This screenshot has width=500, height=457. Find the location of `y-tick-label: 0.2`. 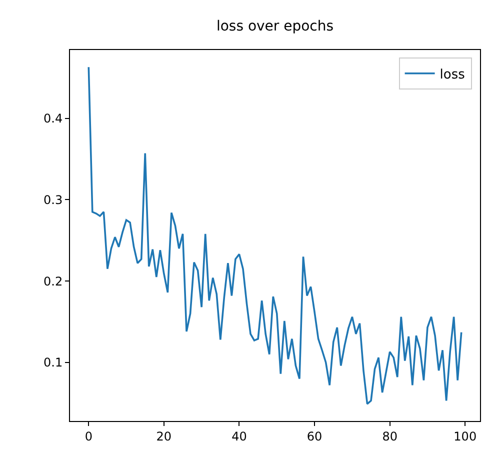

y-tick-label: 0.2 is located at coordinates (53, 281).